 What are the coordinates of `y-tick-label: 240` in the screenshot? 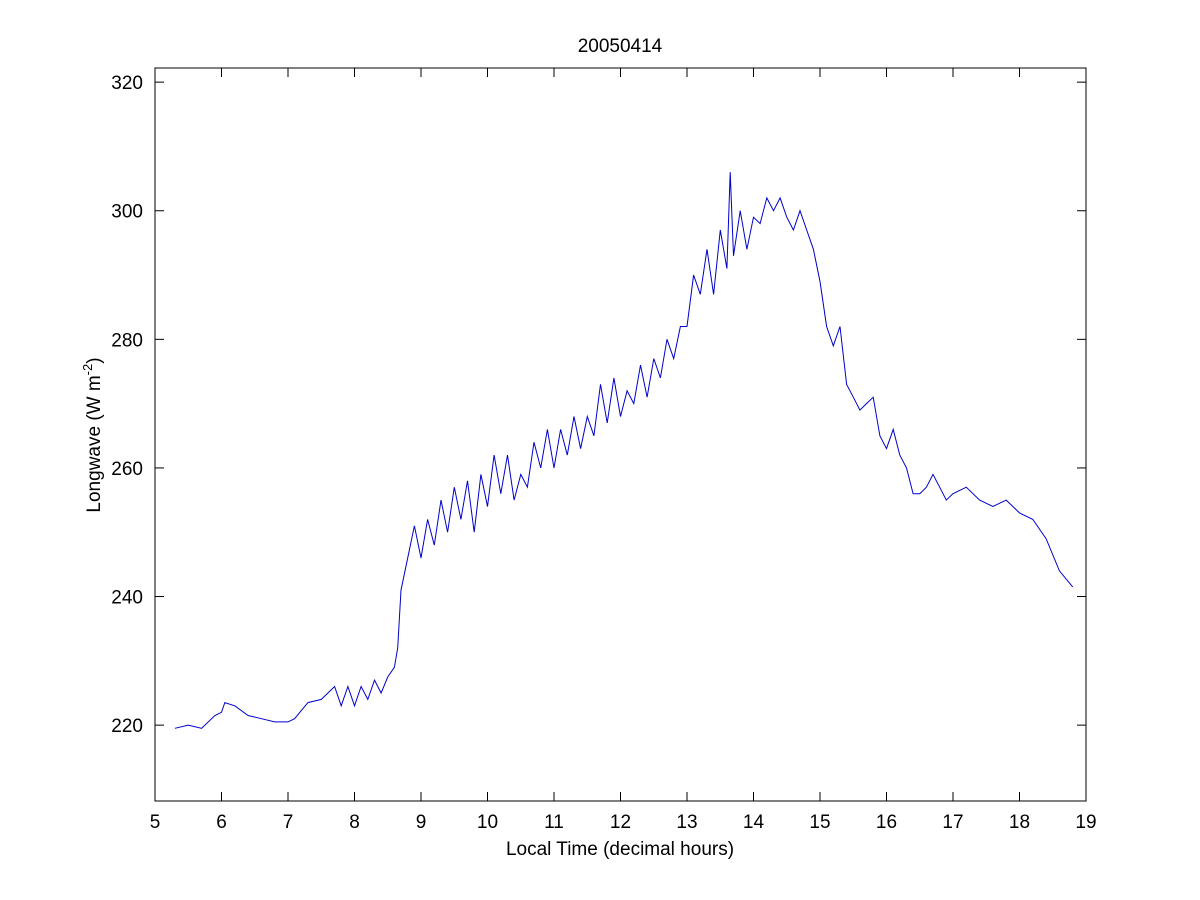 It's located at (127, 598).